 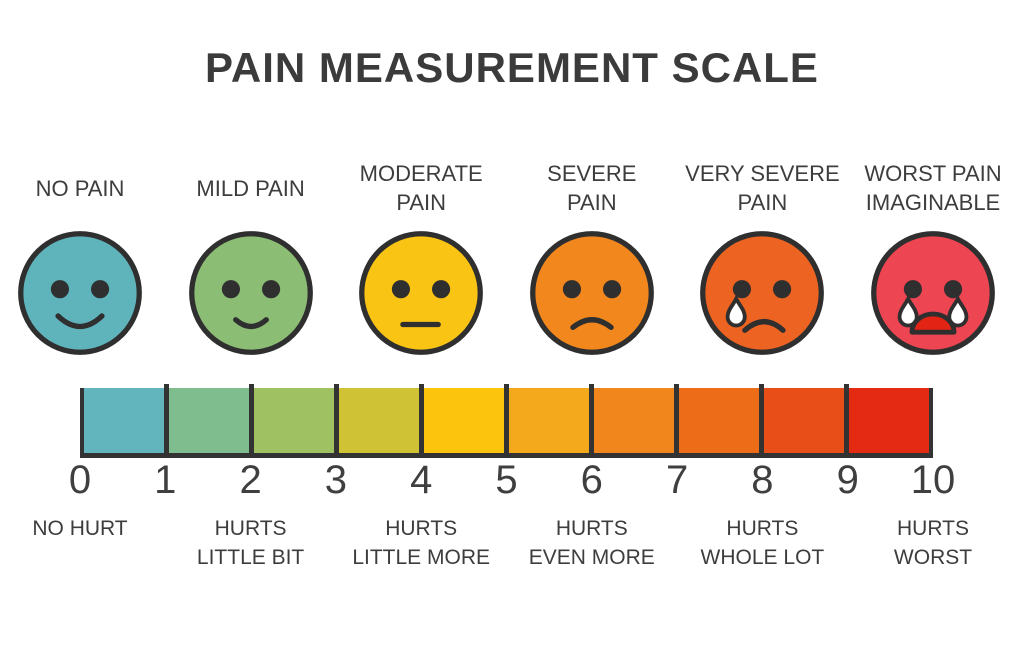 I want to click on face-column-mild-pain: MILD PAIN, so click(x=251, y=257).